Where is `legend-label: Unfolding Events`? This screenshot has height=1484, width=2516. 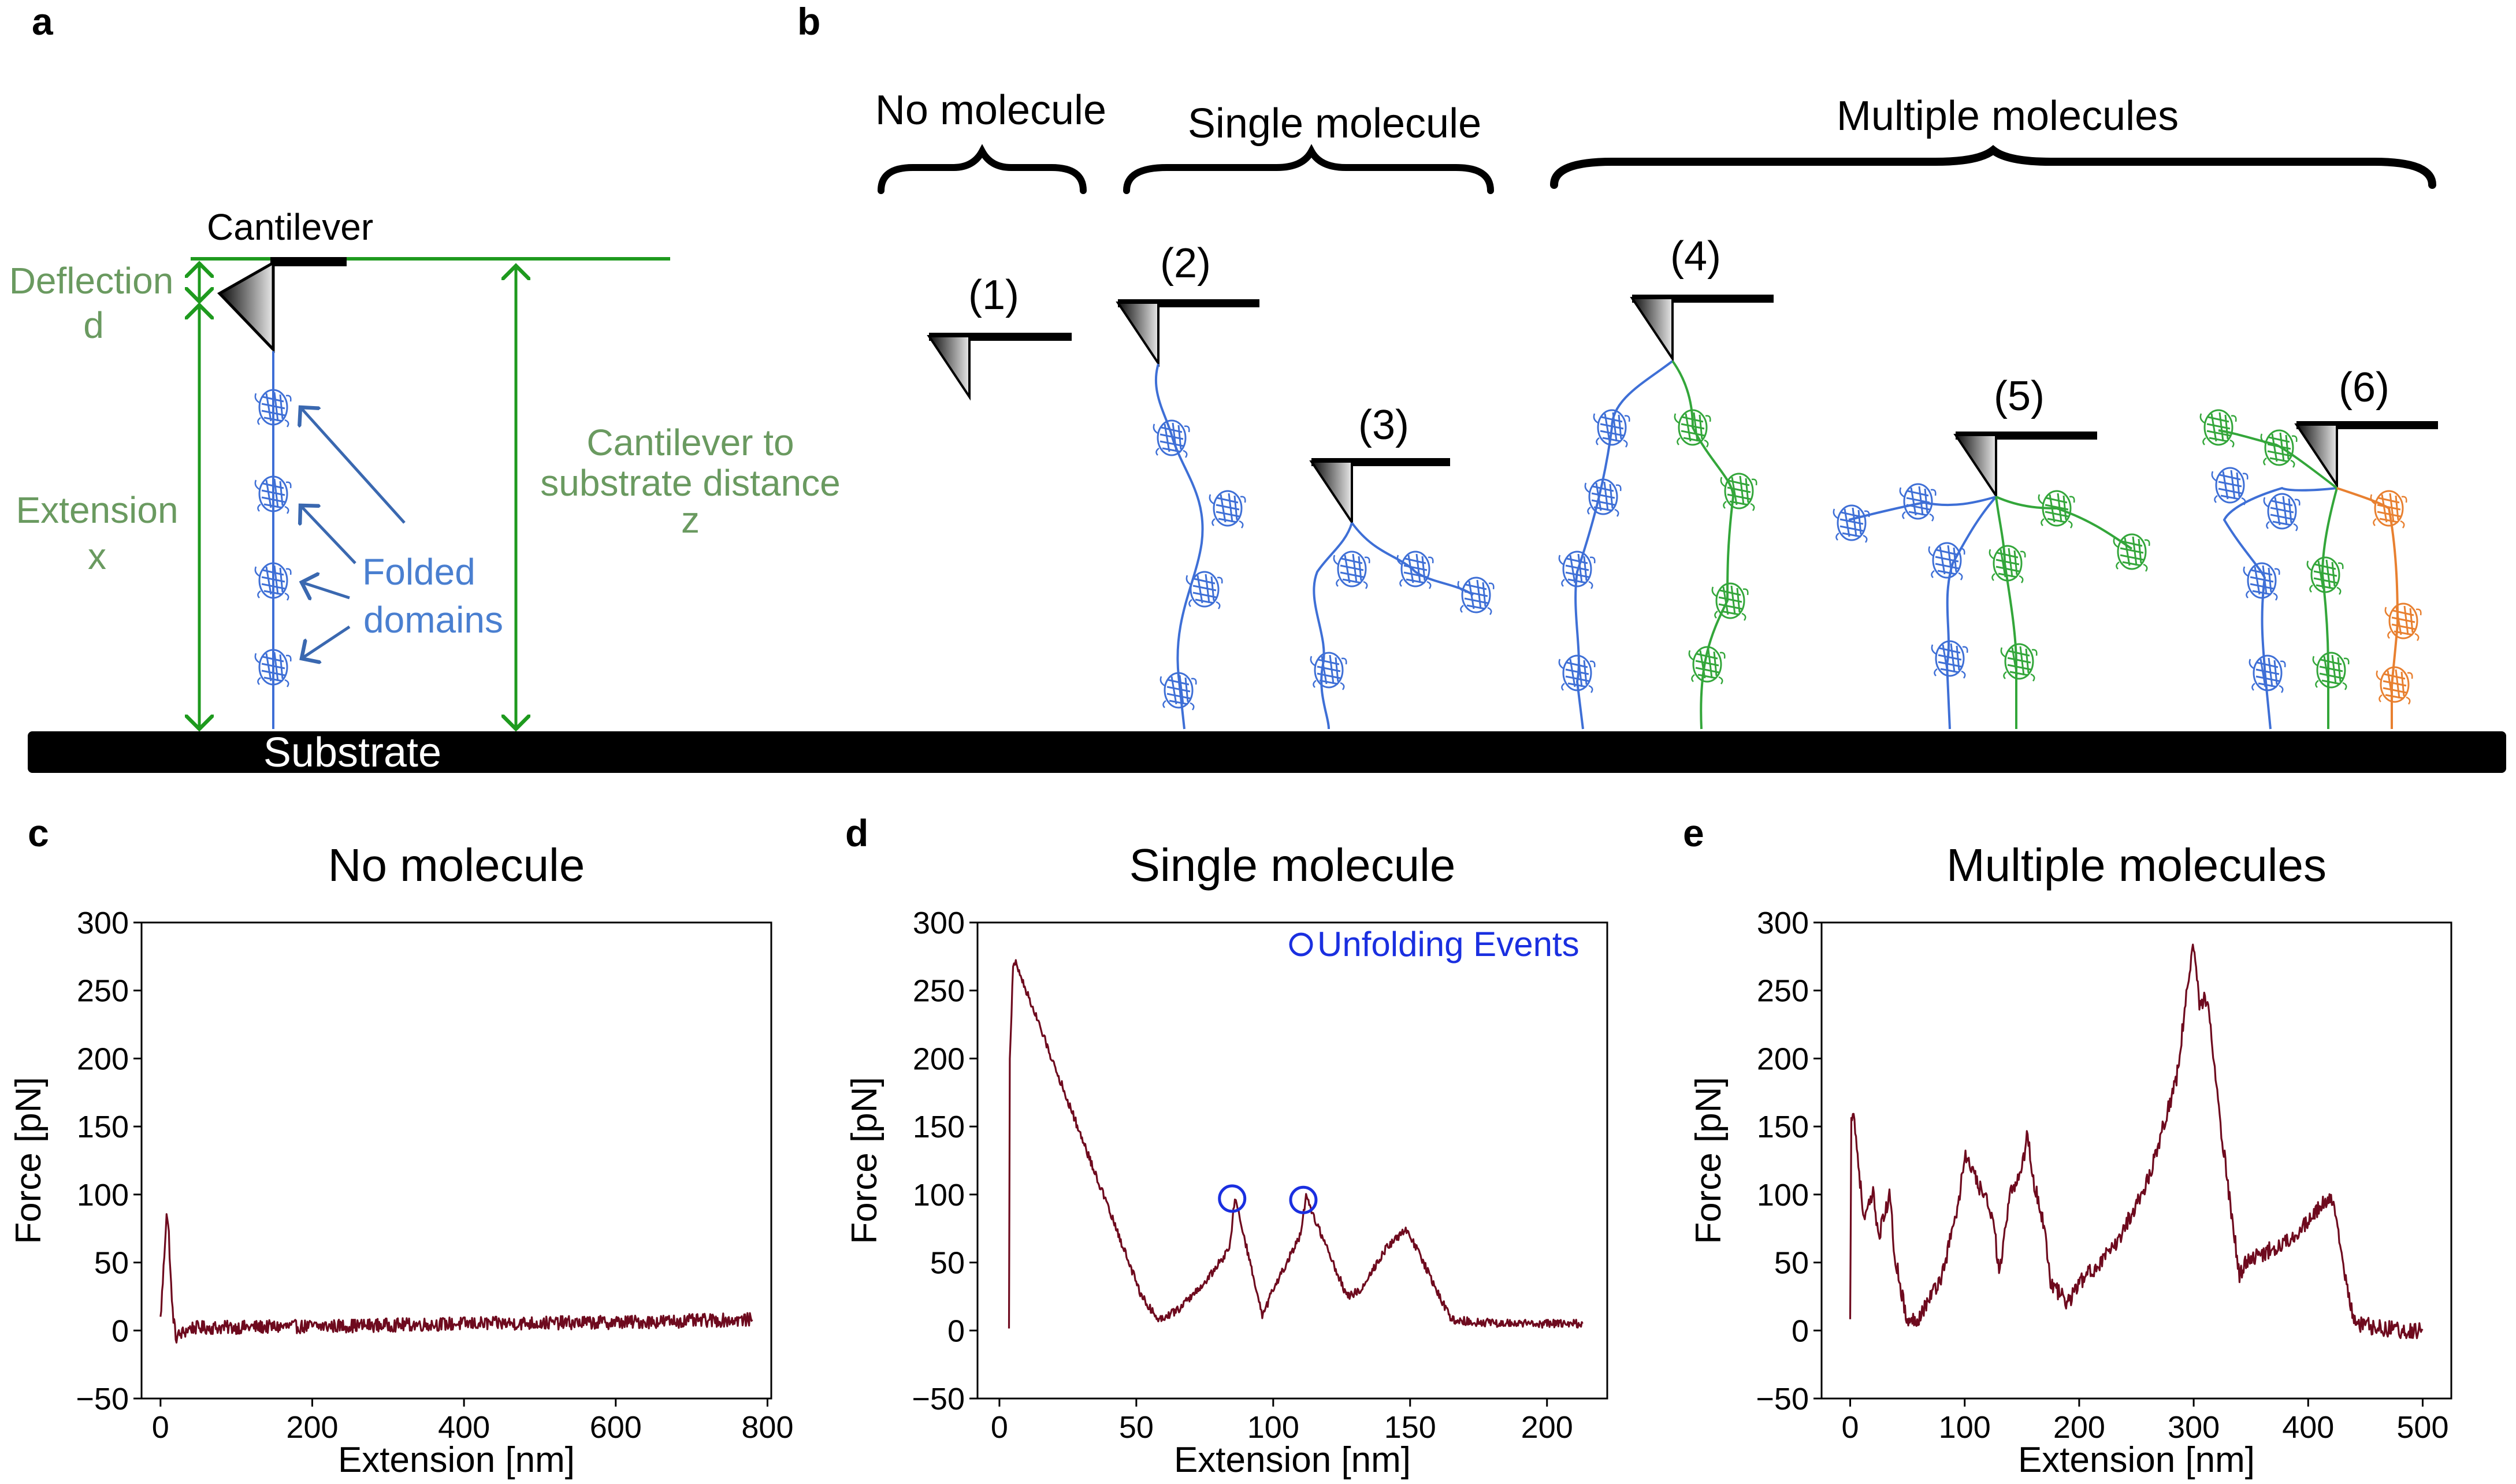 legend-label: Unfolding Events is located at coordinates (1448, 944).